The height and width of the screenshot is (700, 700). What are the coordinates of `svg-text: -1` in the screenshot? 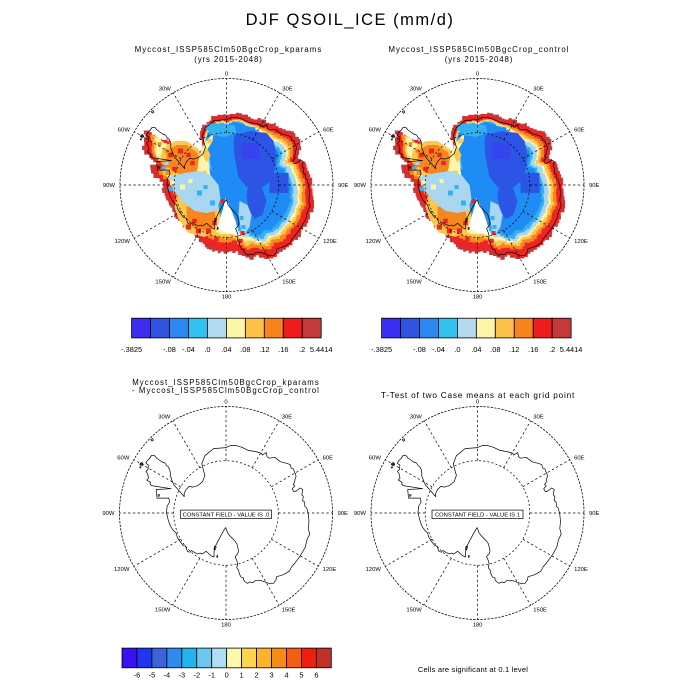 It's located at (211, 675).